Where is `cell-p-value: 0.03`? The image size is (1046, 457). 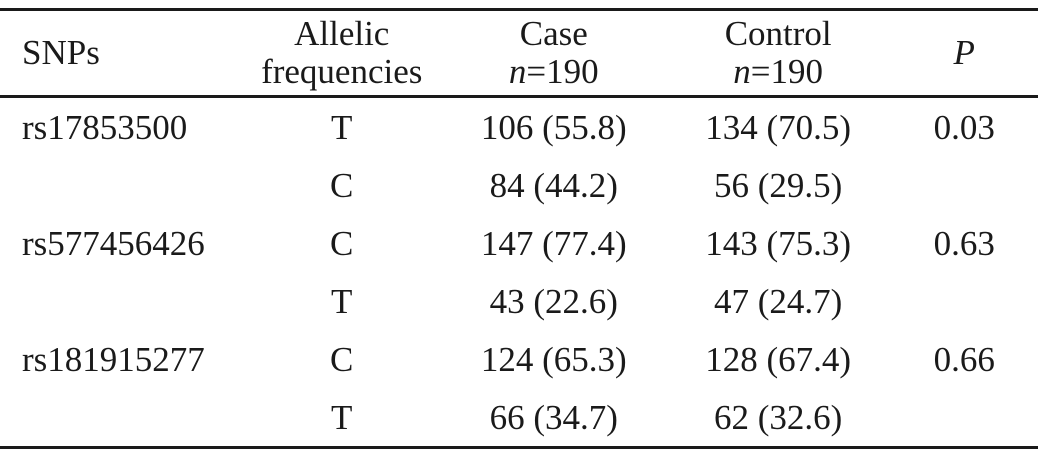 cell-p-value: 0.03 is located at coordinates (964, 127).